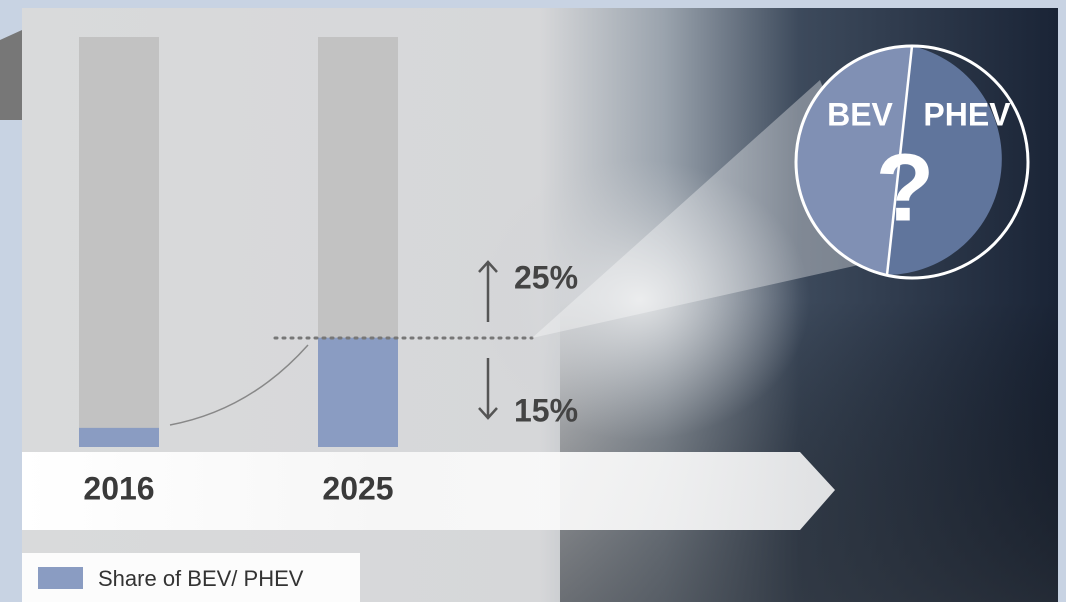 The height and width of the screenshot is (602, 1066). What do you see at coordinates (118, 488) in the screenshot?
I see `x-tick-label: 2016` at bounding box center [118, 488].